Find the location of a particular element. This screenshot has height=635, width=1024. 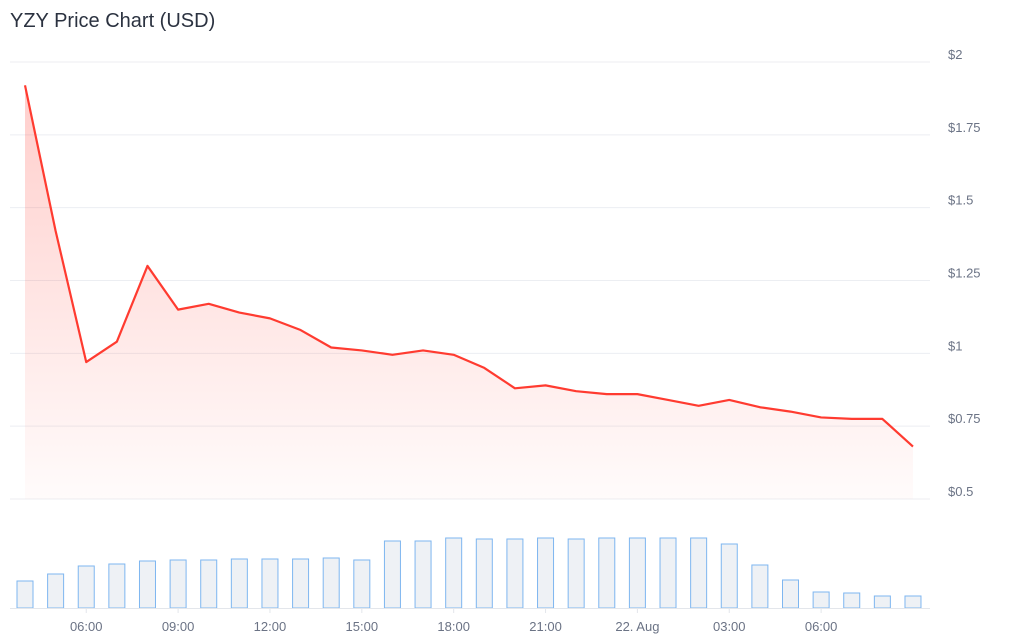

chart-title: YZY Price Chart (USD) is located at coordinates (113, 21).